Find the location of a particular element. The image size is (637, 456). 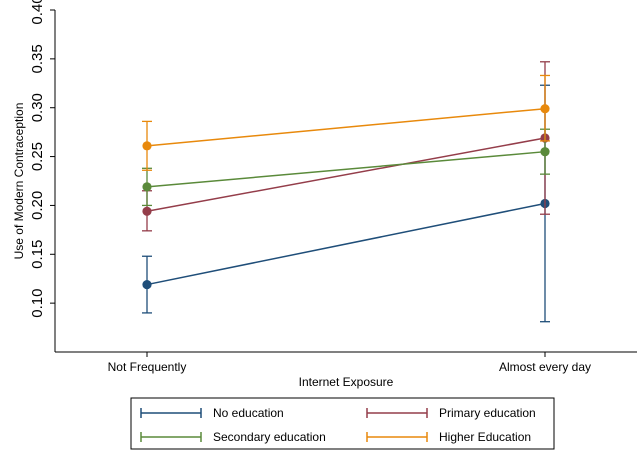

y-tick-label: 0.25 is located at coordinates (37, 156).